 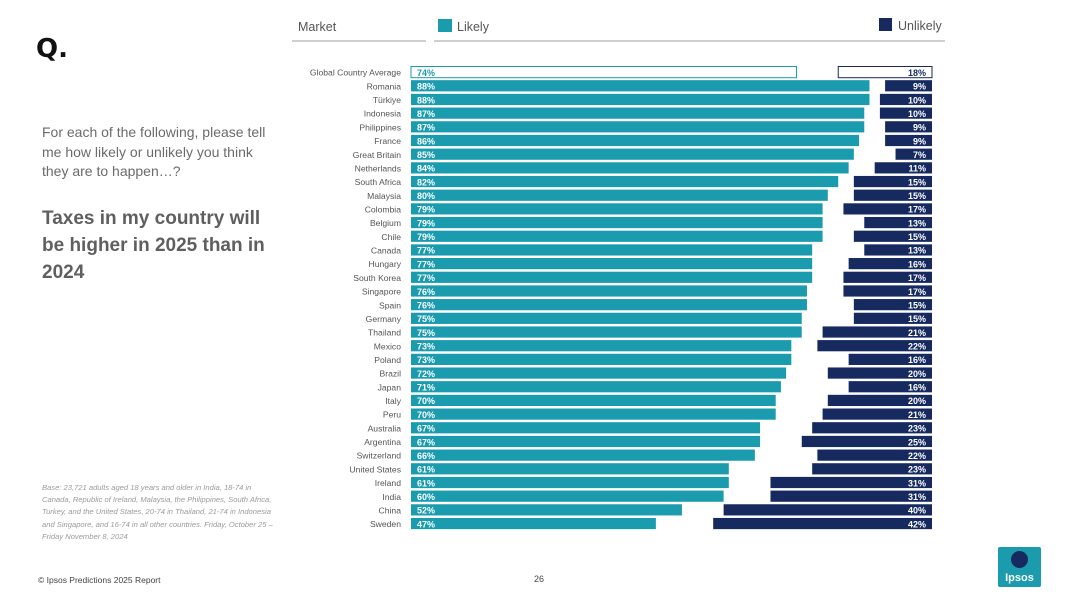 I want to click on likely-value-label: 74%, so click(x=426, y=73).